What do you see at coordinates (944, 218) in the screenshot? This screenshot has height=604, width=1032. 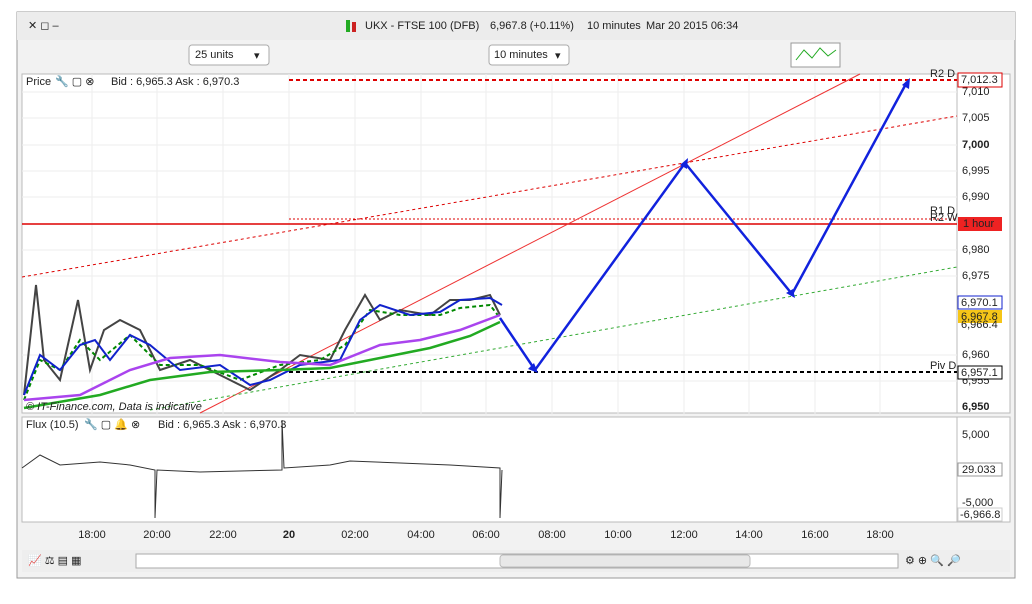 I see `level-label: R2 W` at bounding box center [944, 218].